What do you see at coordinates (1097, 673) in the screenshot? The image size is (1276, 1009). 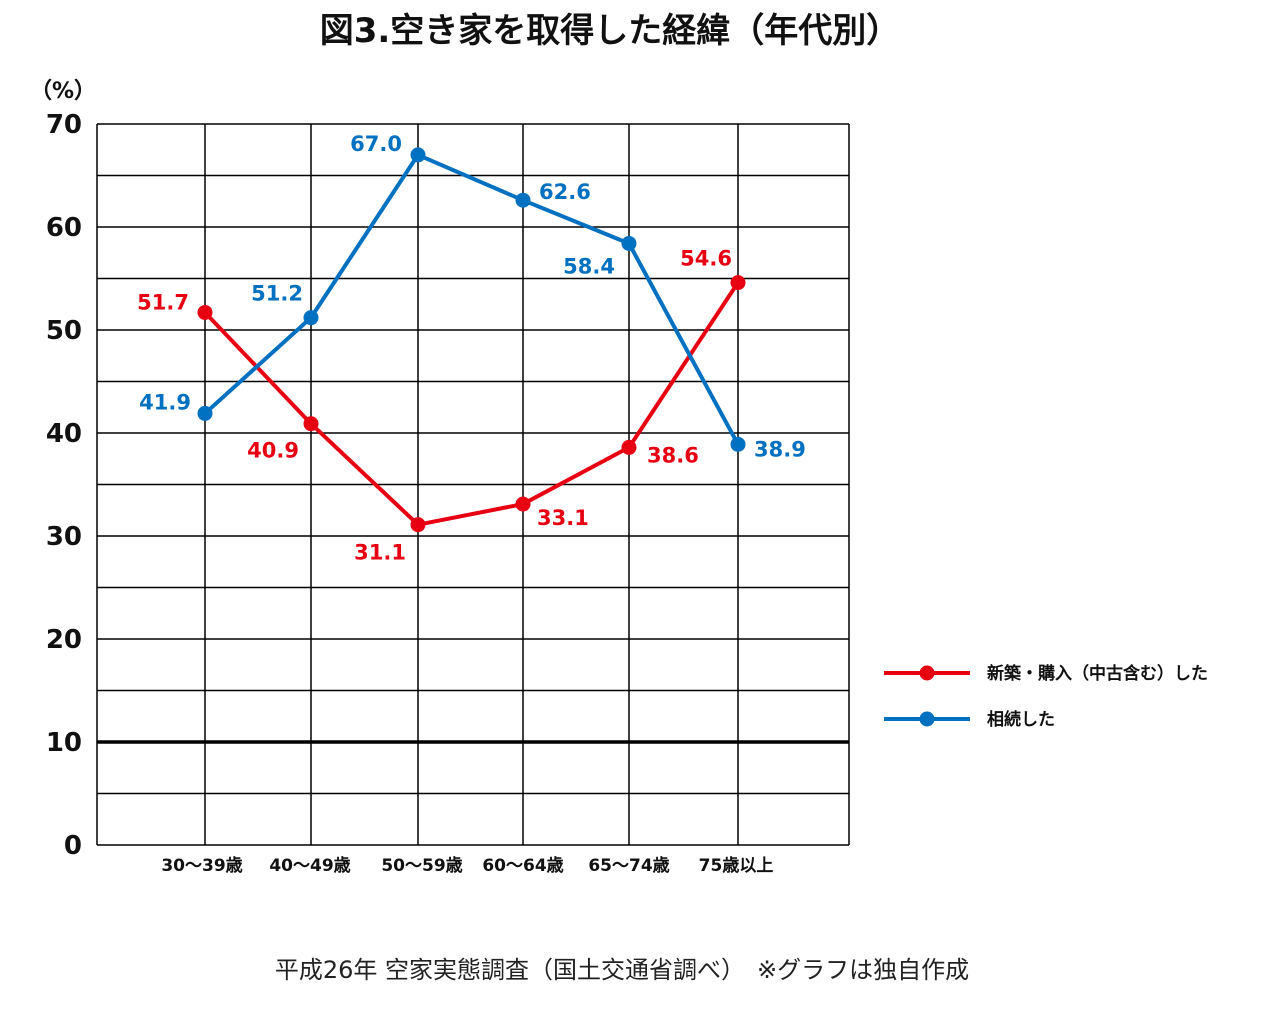 I see `legend-label: 新築・購入（中古含む）した` at bounding box center [1097, 673].